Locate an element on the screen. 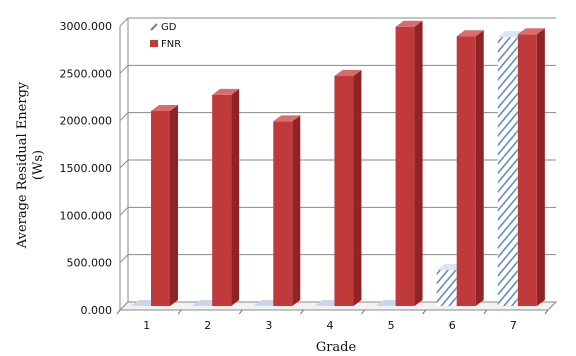 The image size is (576, 356). x-tick-label-3: 3 is located at coordinates (268, 325).